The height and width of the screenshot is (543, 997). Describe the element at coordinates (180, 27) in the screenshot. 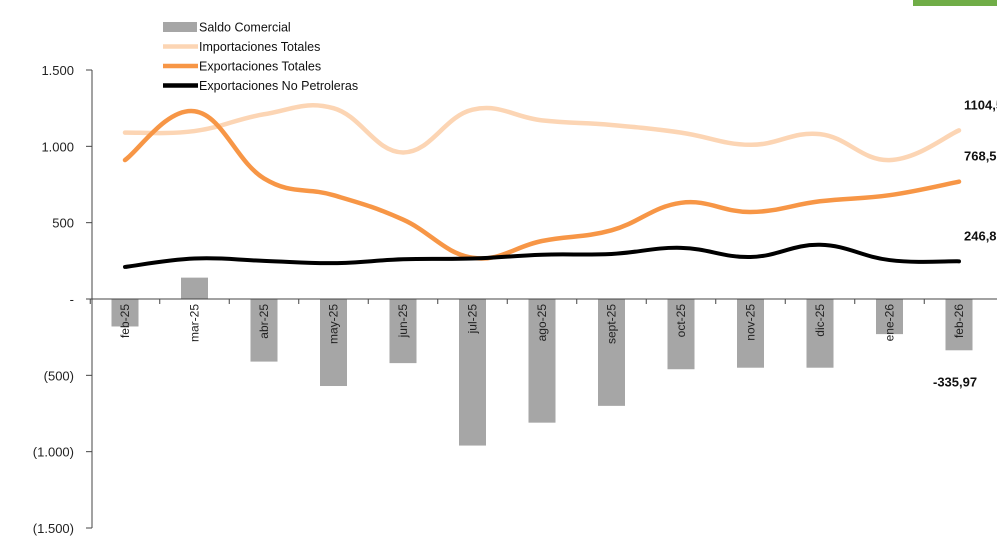

I see `legend-swatch-saldo-comercial` at that location.